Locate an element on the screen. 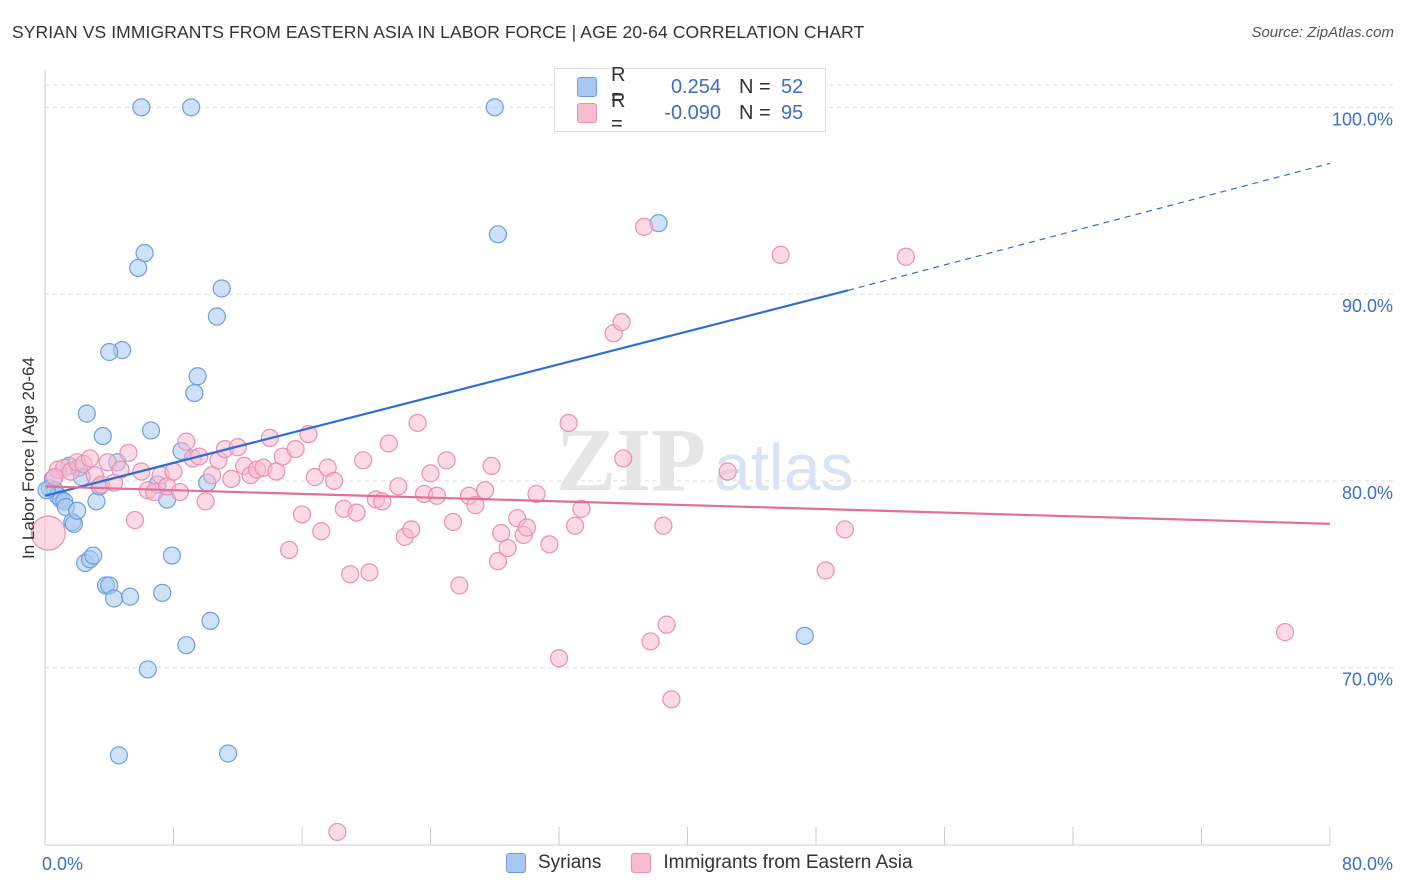  y-axis-title: In Labor Force | Age 20-64 is located at coordinates (28, 458).